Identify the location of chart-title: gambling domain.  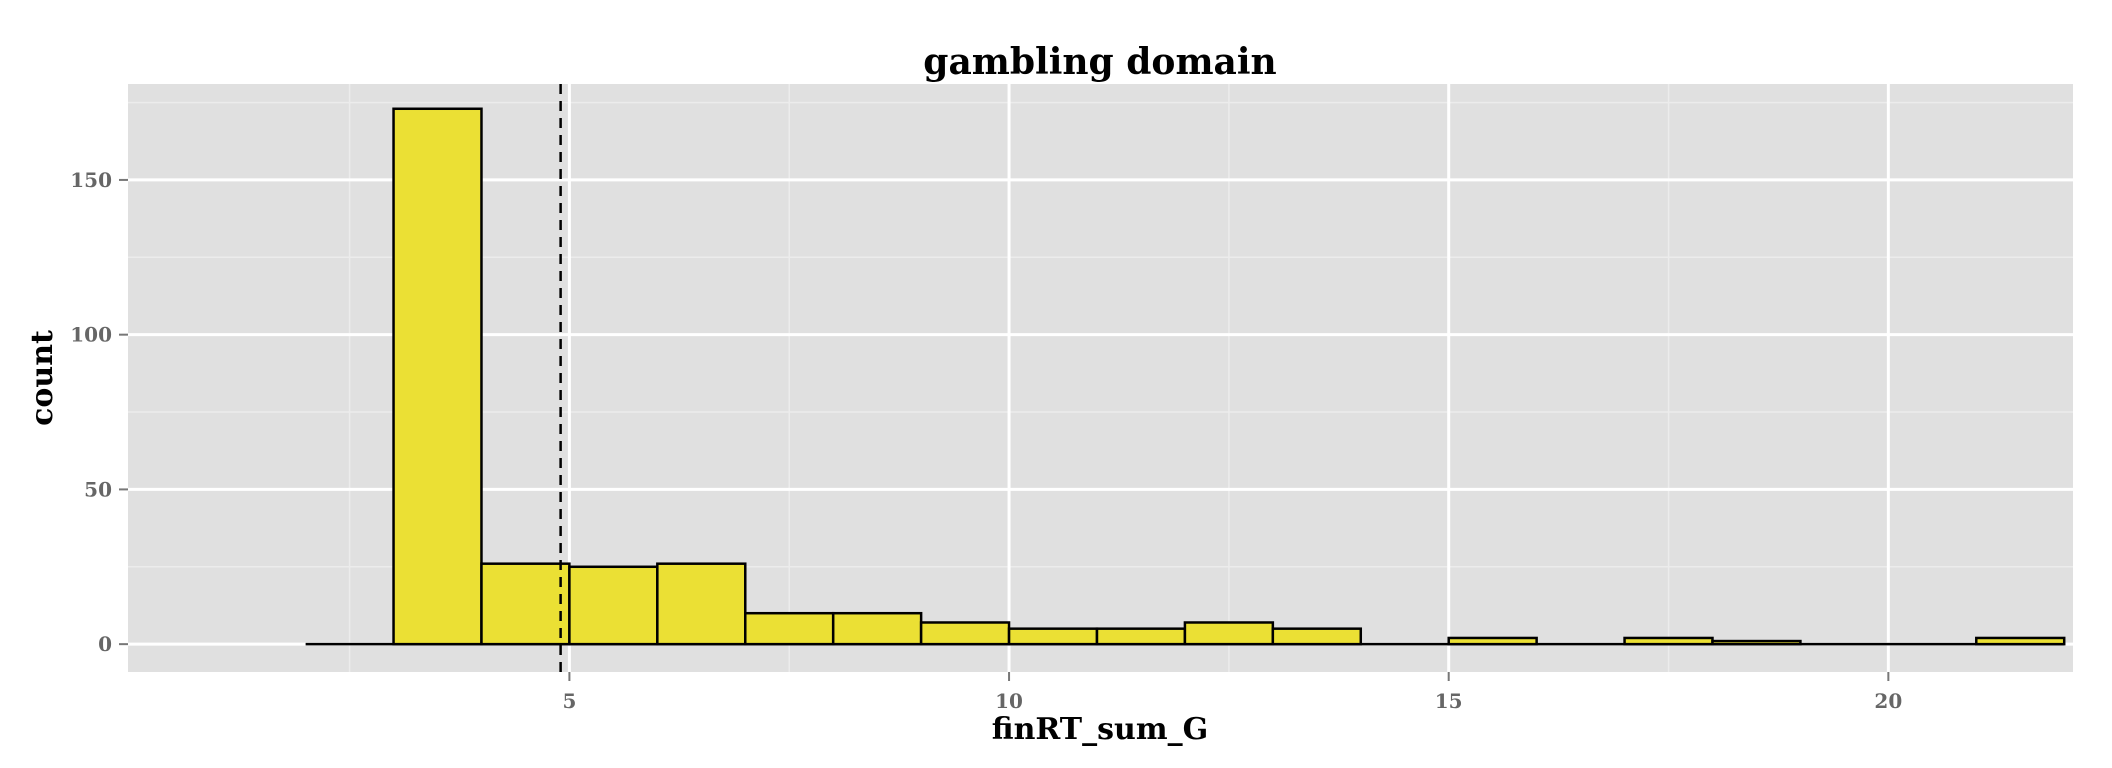
(1099, 62).